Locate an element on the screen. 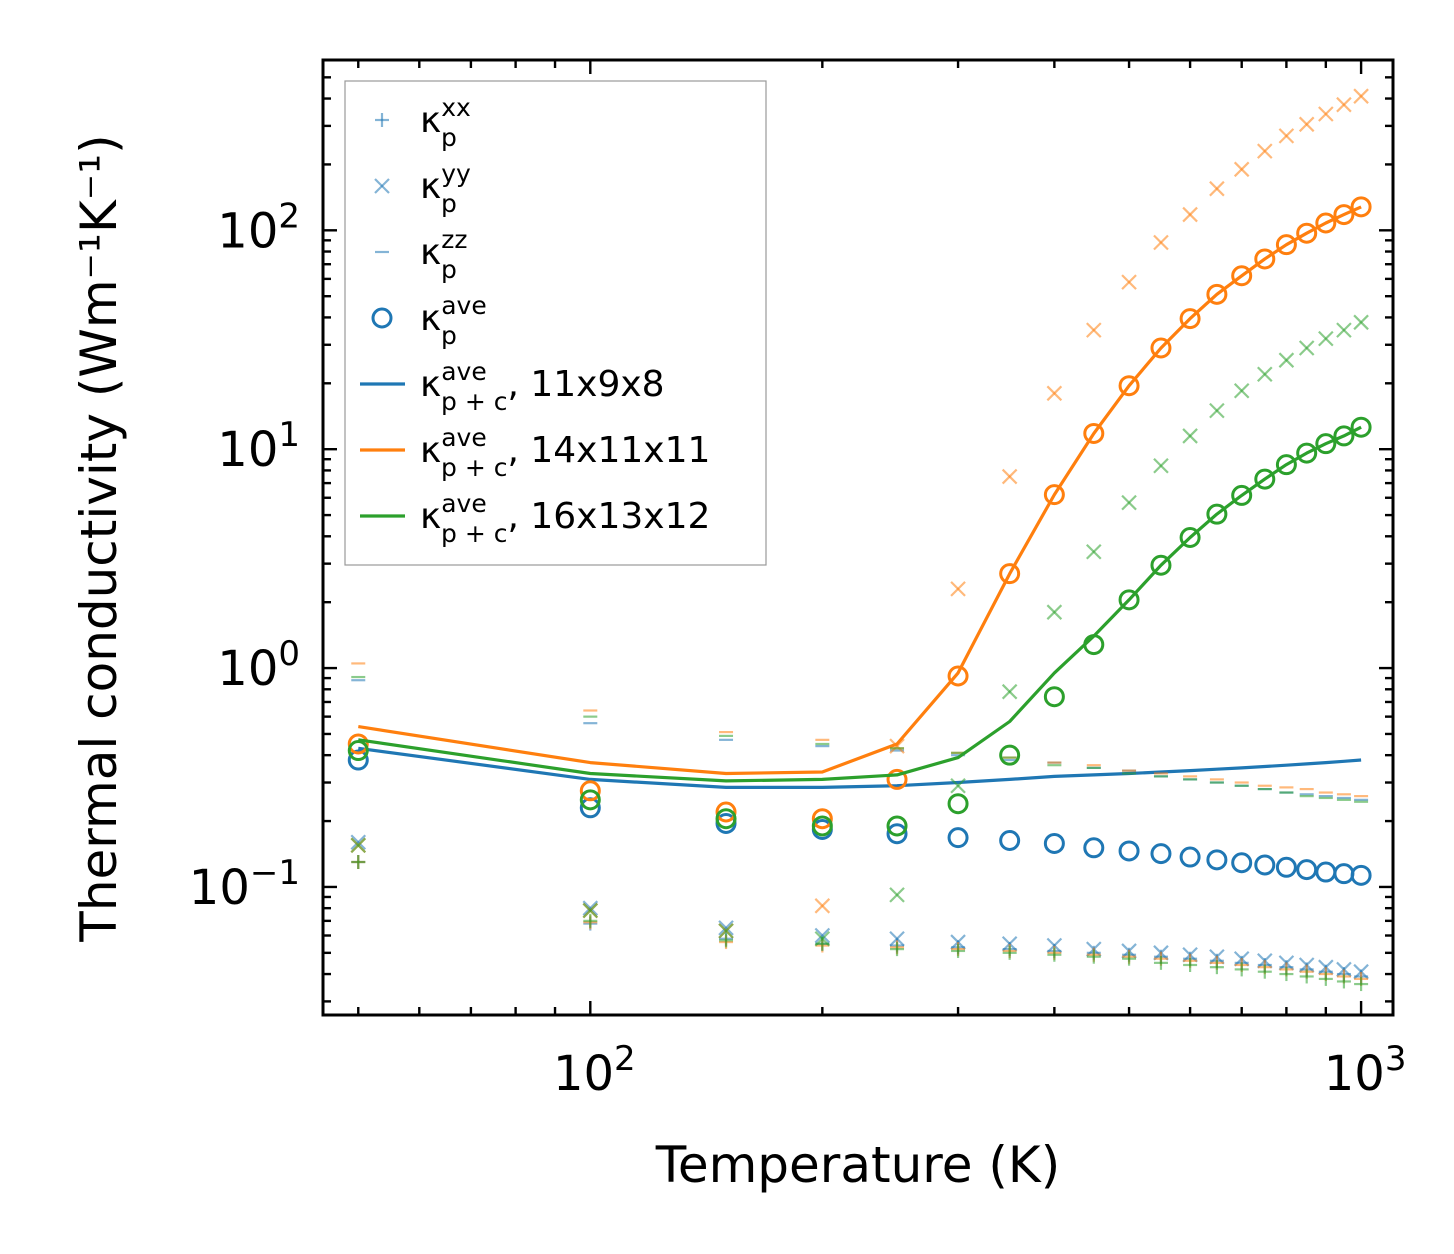  legend-entry: κave p + c, 11x9x8 is located at coordinates (512, 386).